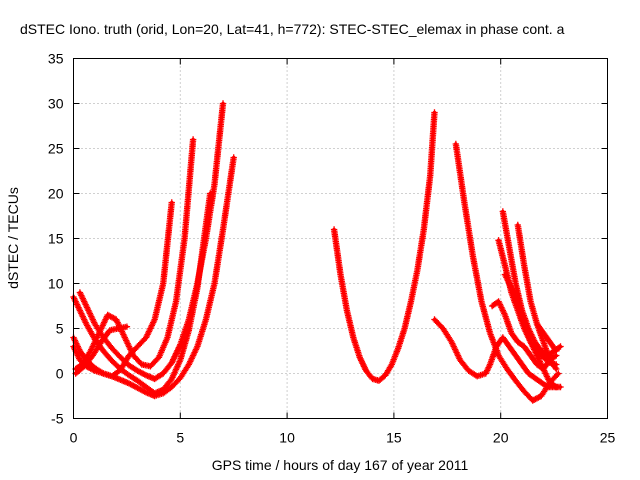  I want to click on y-tick-label: 25, so click(56, 149).